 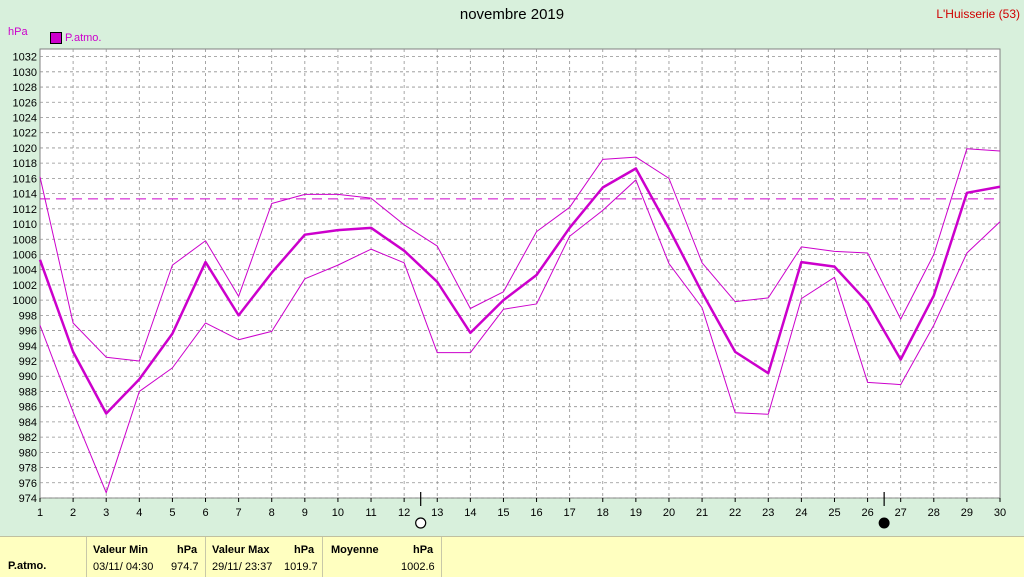 What do you see at coordinates (28, 392) in the screenshot?
I see `y-tick-label: 988` at bounding box center [28, 392].